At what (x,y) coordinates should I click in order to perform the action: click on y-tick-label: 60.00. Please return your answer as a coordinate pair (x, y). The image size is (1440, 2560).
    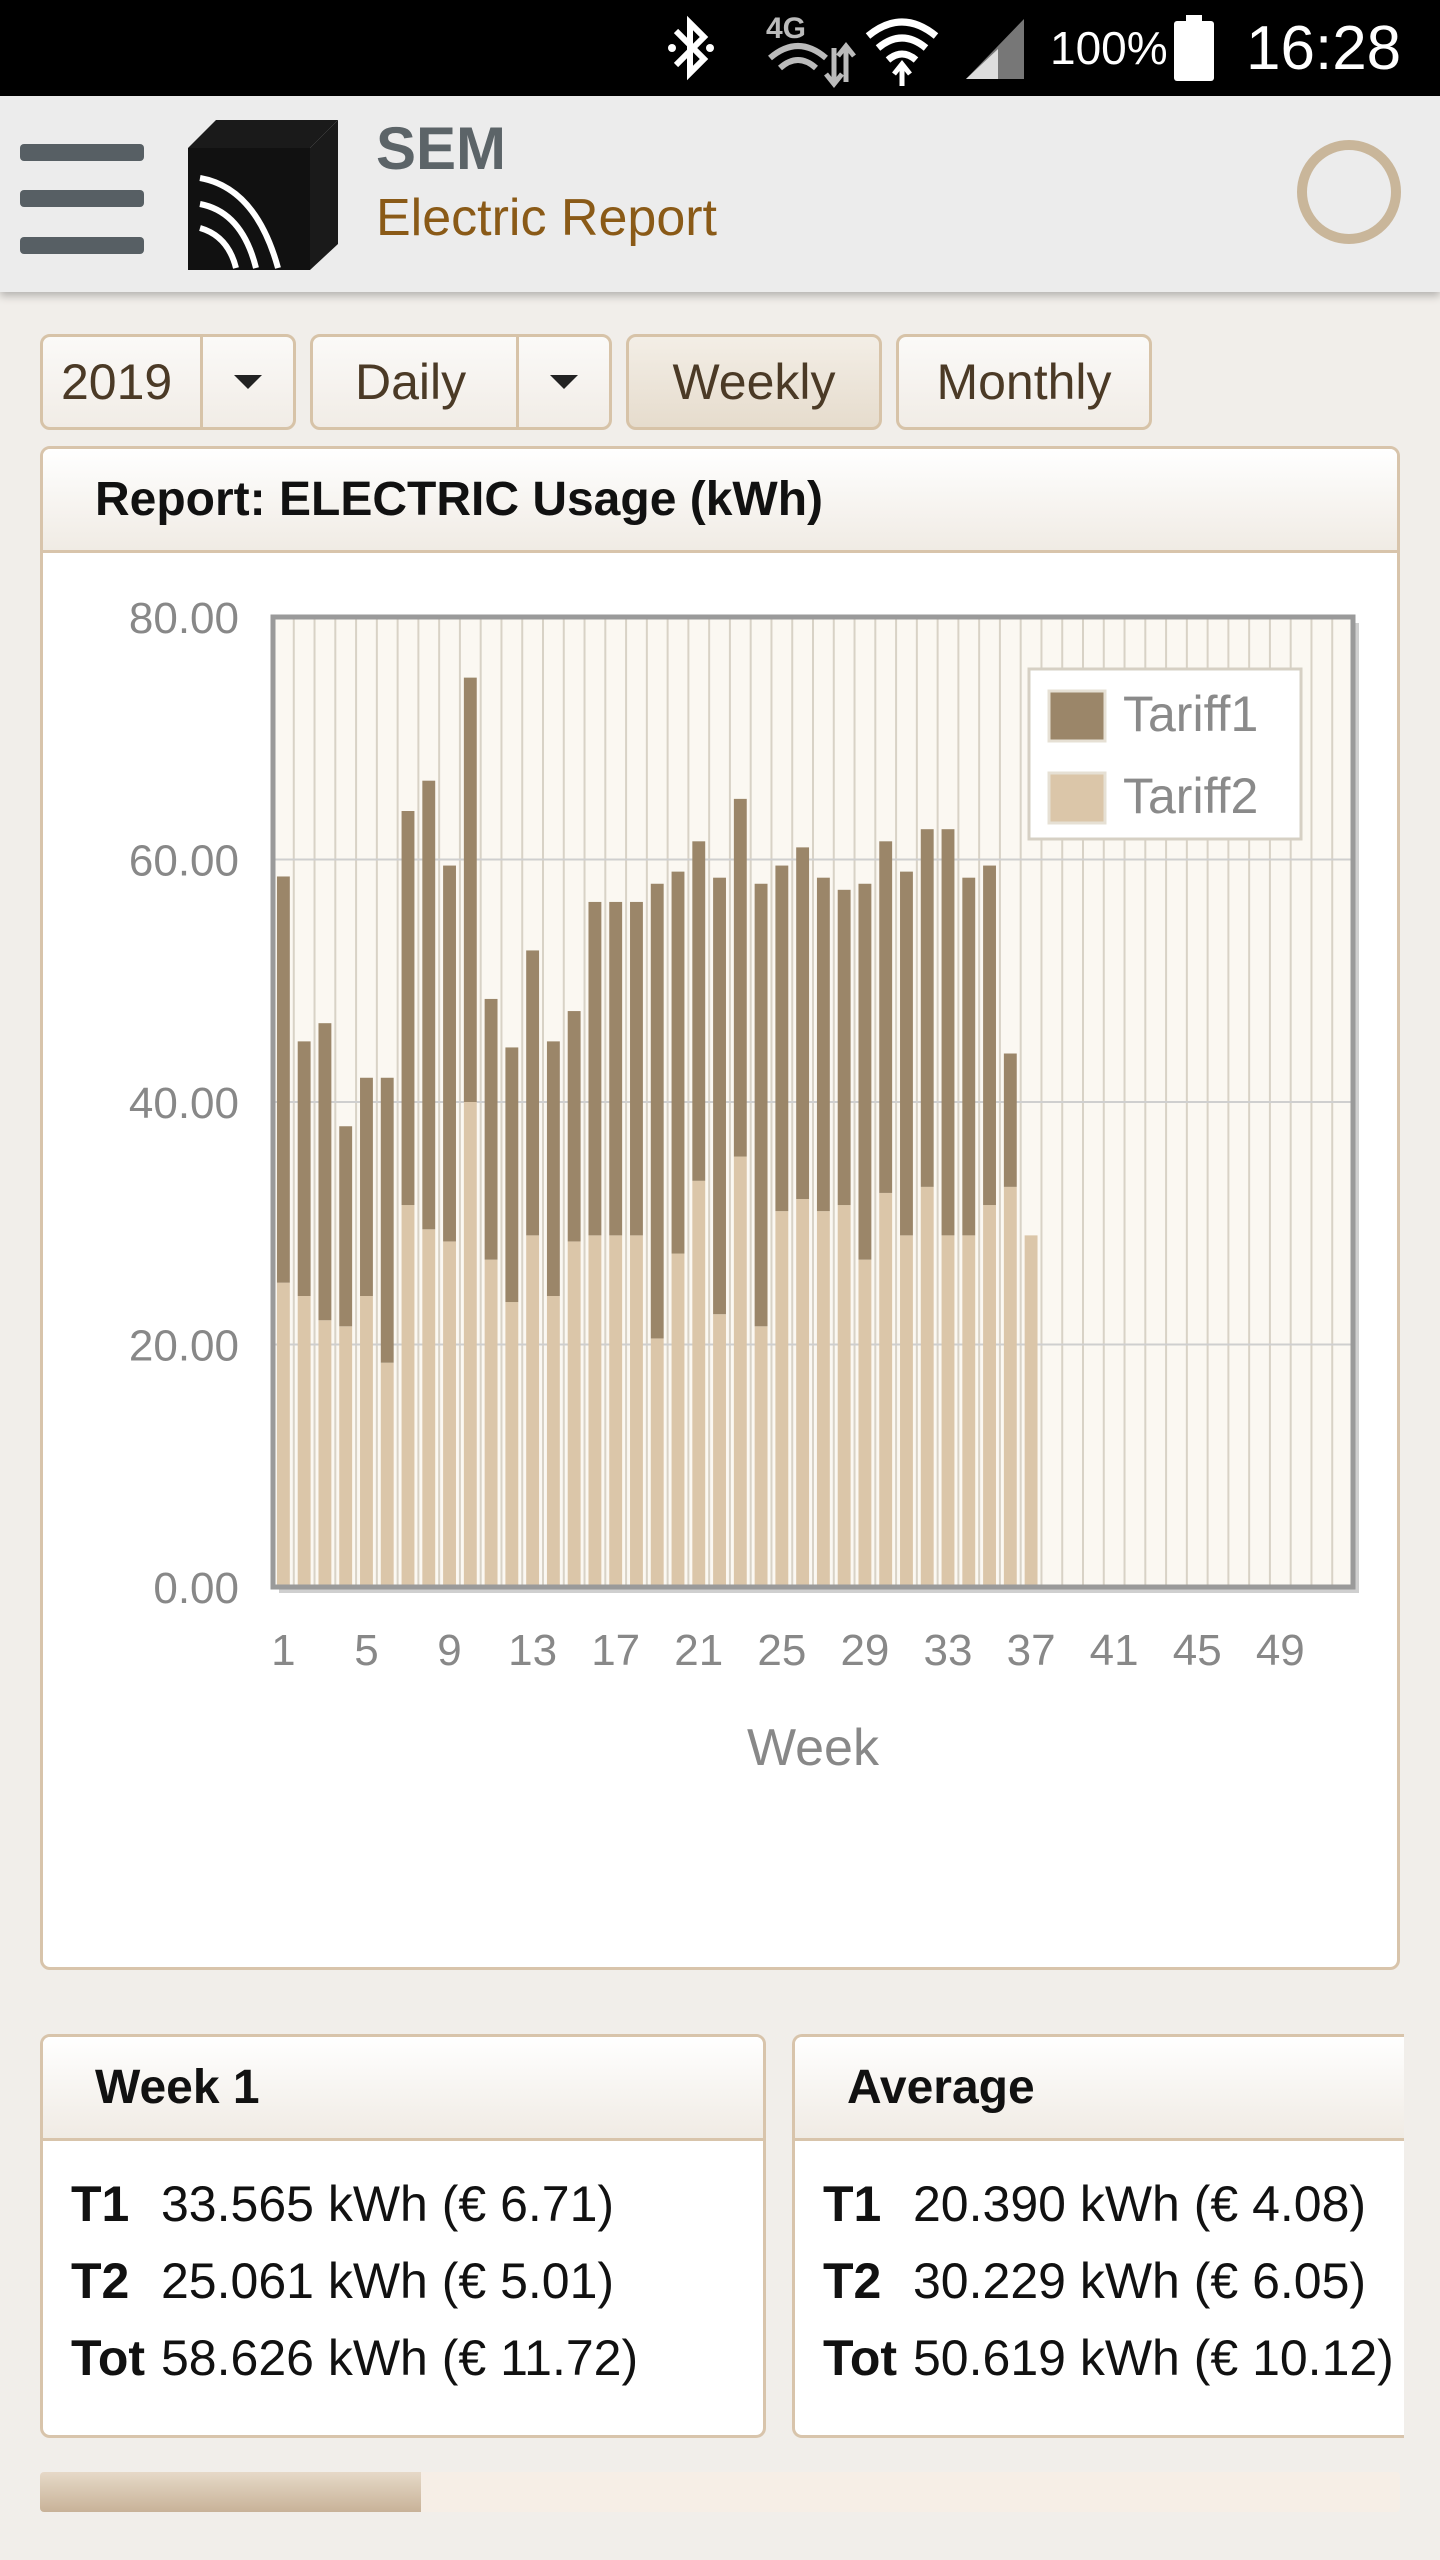
    Looking at the image, I should click on (184, 861).